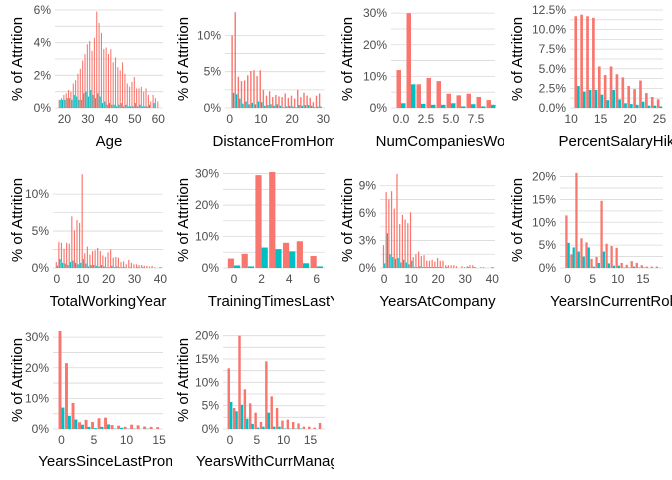 The image size is (672, 480). What do you see at coordinates (368, 241) in the screenshot?
I see `y-tick-label: 3%` at bounding box center [368, 241].